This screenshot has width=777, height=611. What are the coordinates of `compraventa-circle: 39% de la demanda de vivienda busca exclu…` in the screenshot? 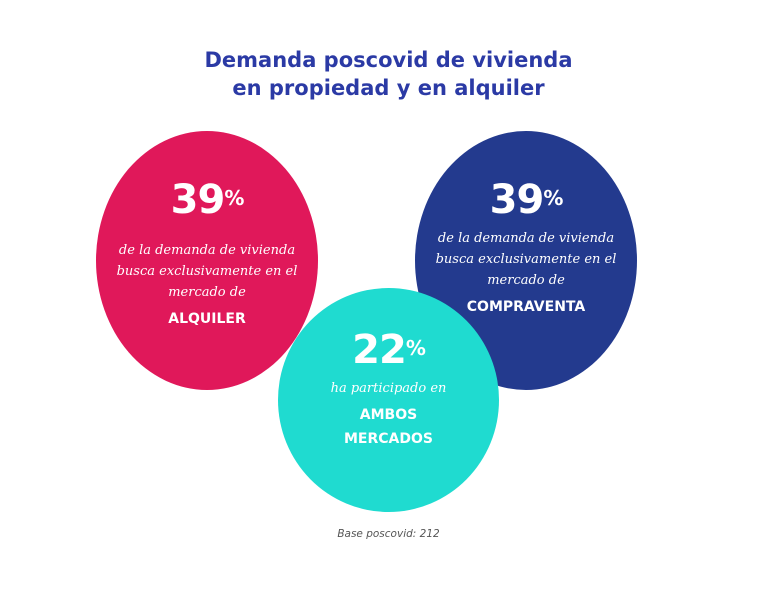 It's located at (526, 260).